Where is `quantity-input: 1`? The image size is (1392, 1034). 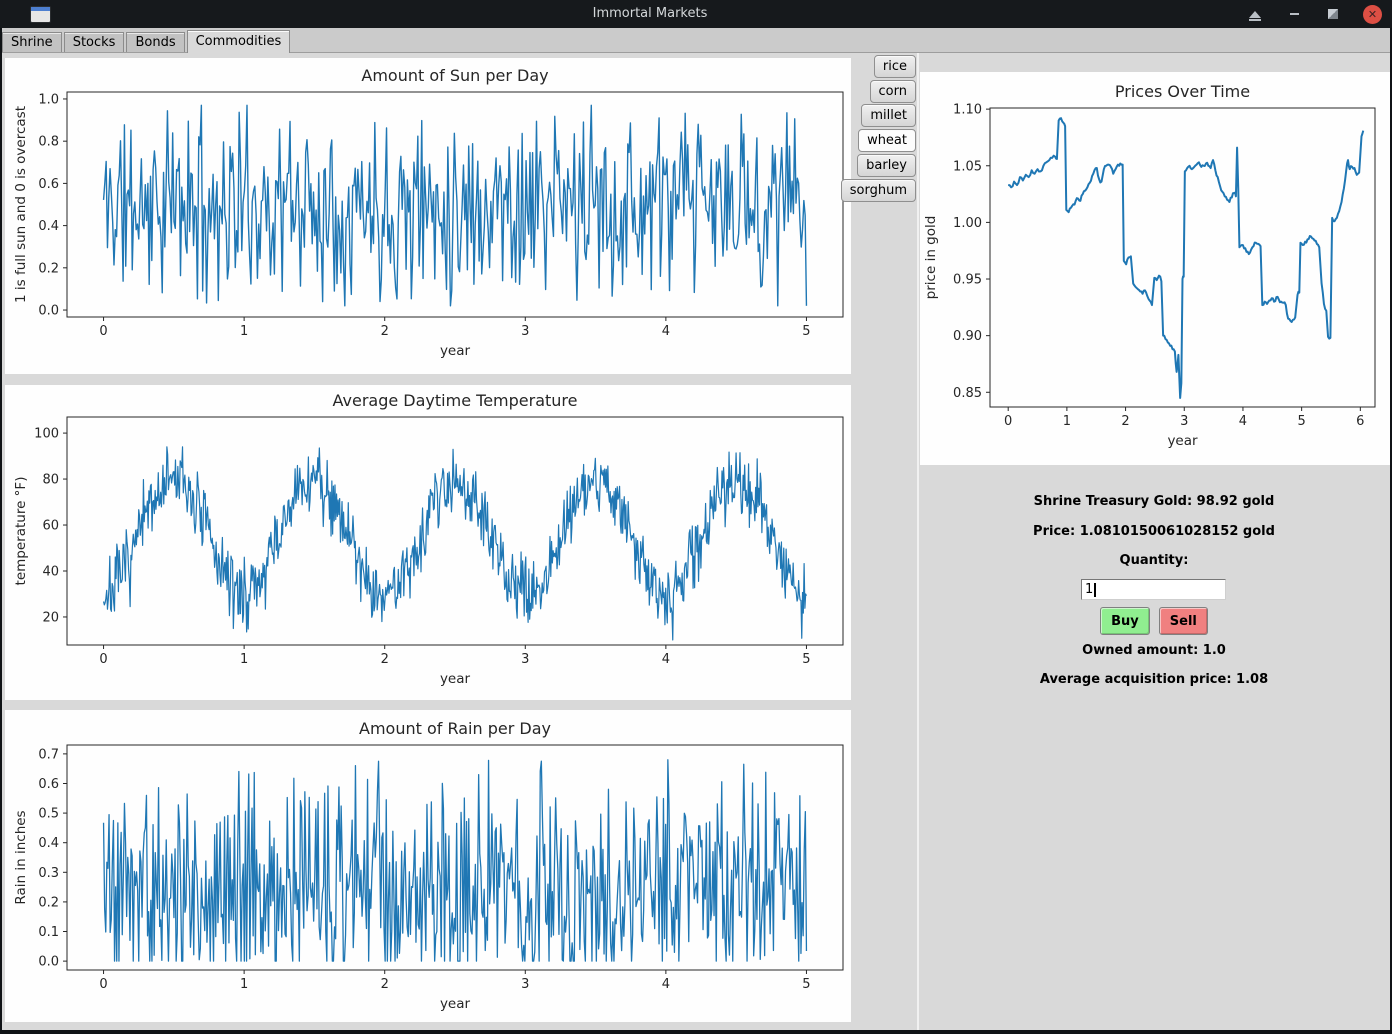
quantity-input: 1 is located at coordinates (1153, 589).